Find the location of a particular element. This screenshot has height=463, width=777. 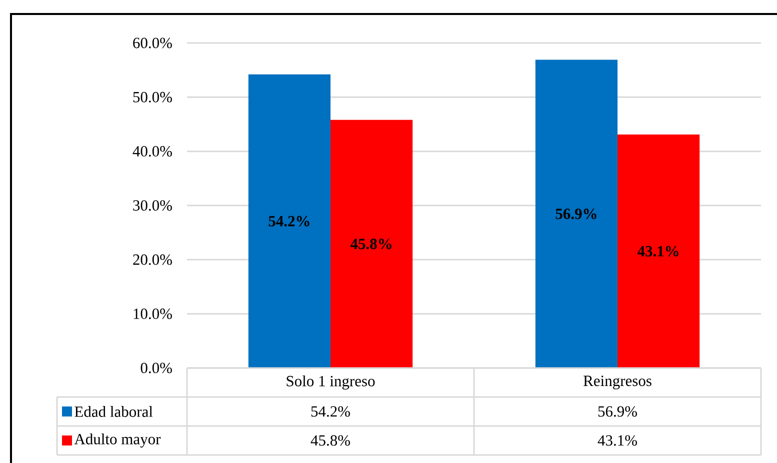

legend-label: Edad laboral is located at coordinates (113, 411).